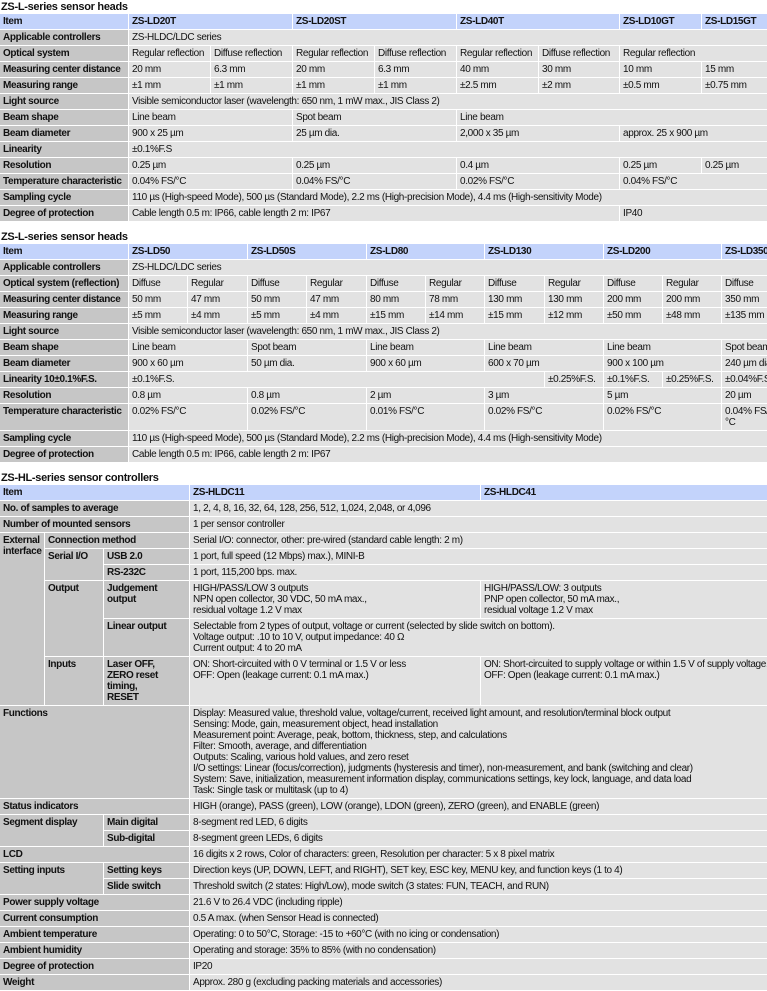  What do you see at coordinates (663, 251) in the screenshot?
I see `column-header: ZS-LD200` at bounding box center [663, 251].